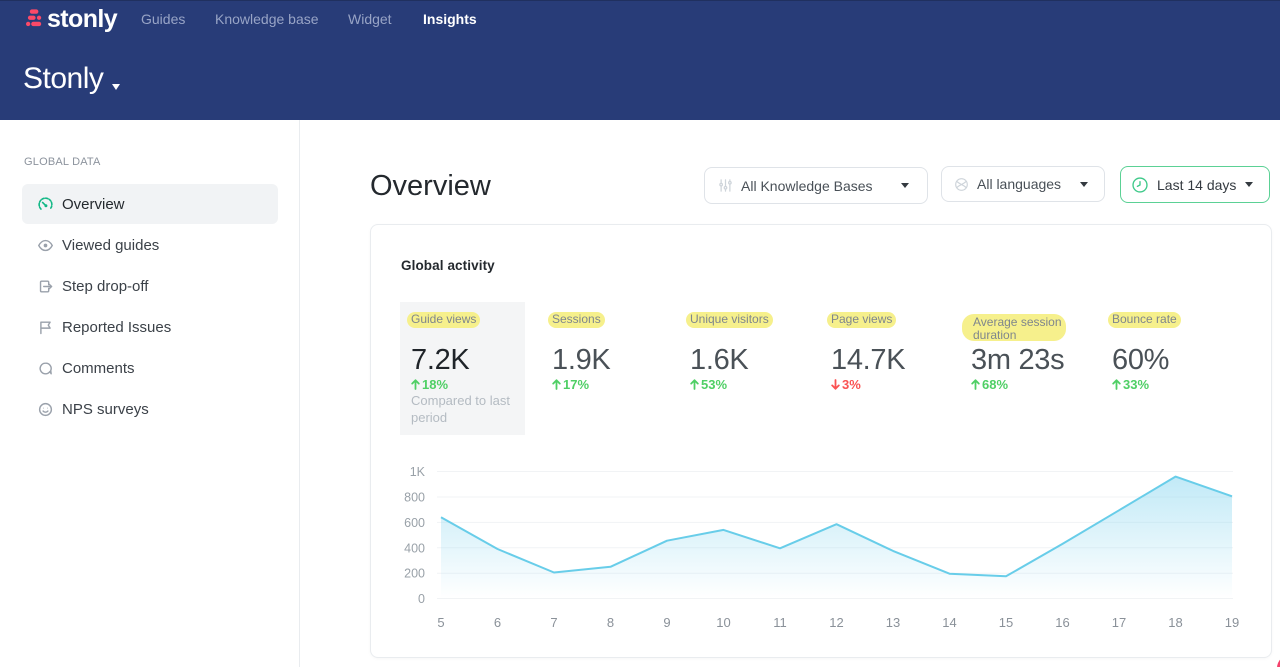  What do you see at coordinates (421, 599) in the screenshot?
I see `svg-text: 0` at bounding box center [421, 599].